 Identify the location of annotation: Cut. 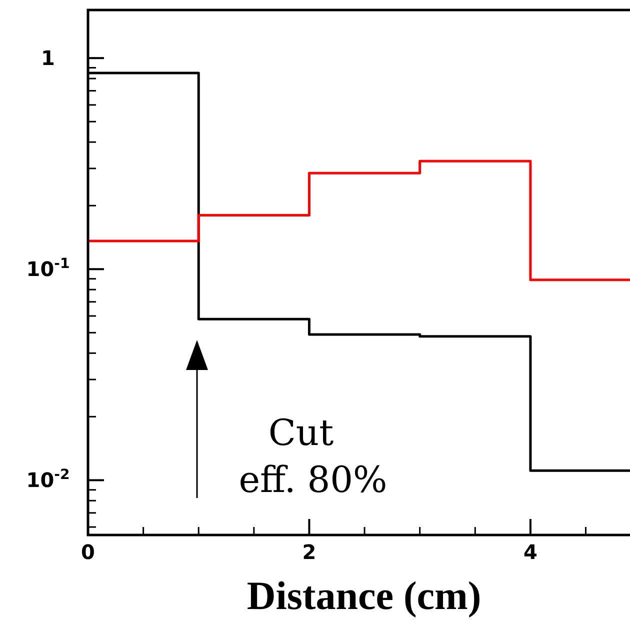
(301, 433).